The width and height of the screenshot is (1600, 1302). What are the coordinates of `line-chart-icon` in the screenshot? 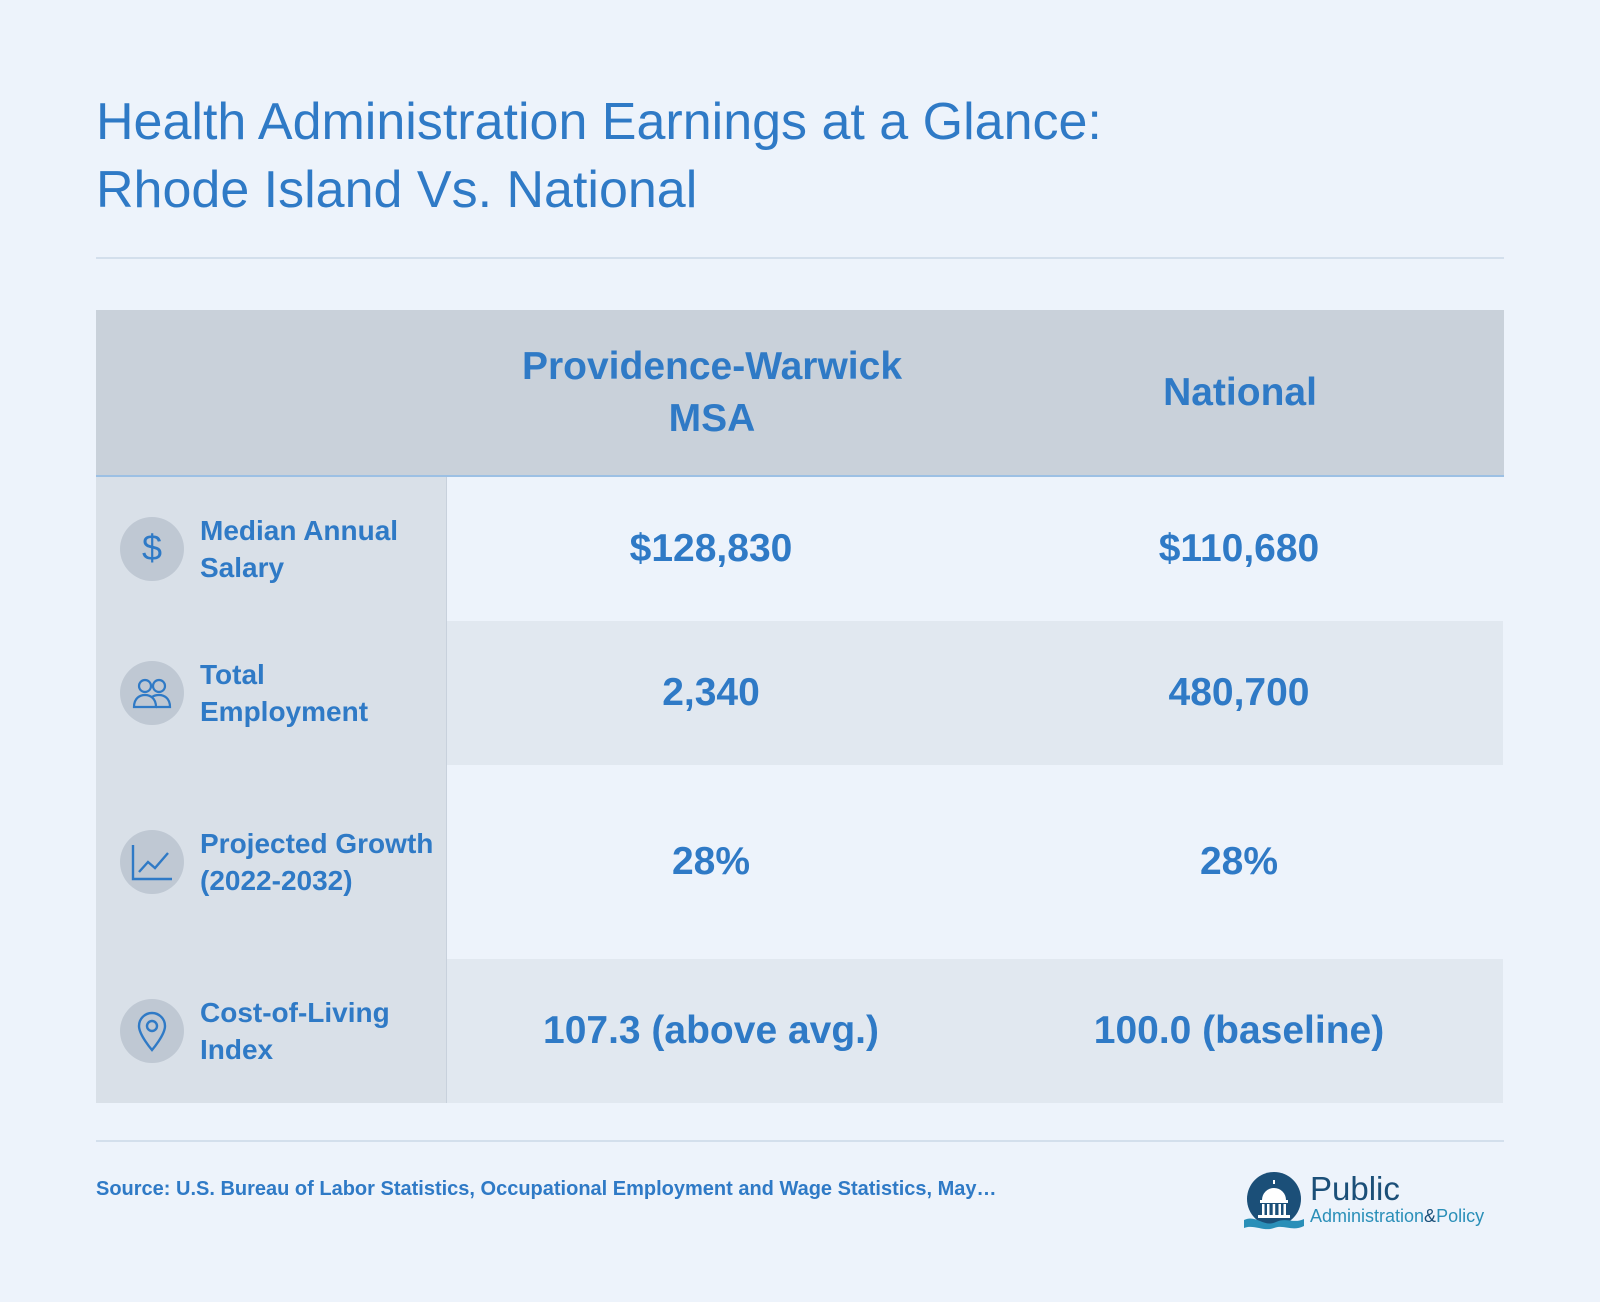 It's located at (152, 862).